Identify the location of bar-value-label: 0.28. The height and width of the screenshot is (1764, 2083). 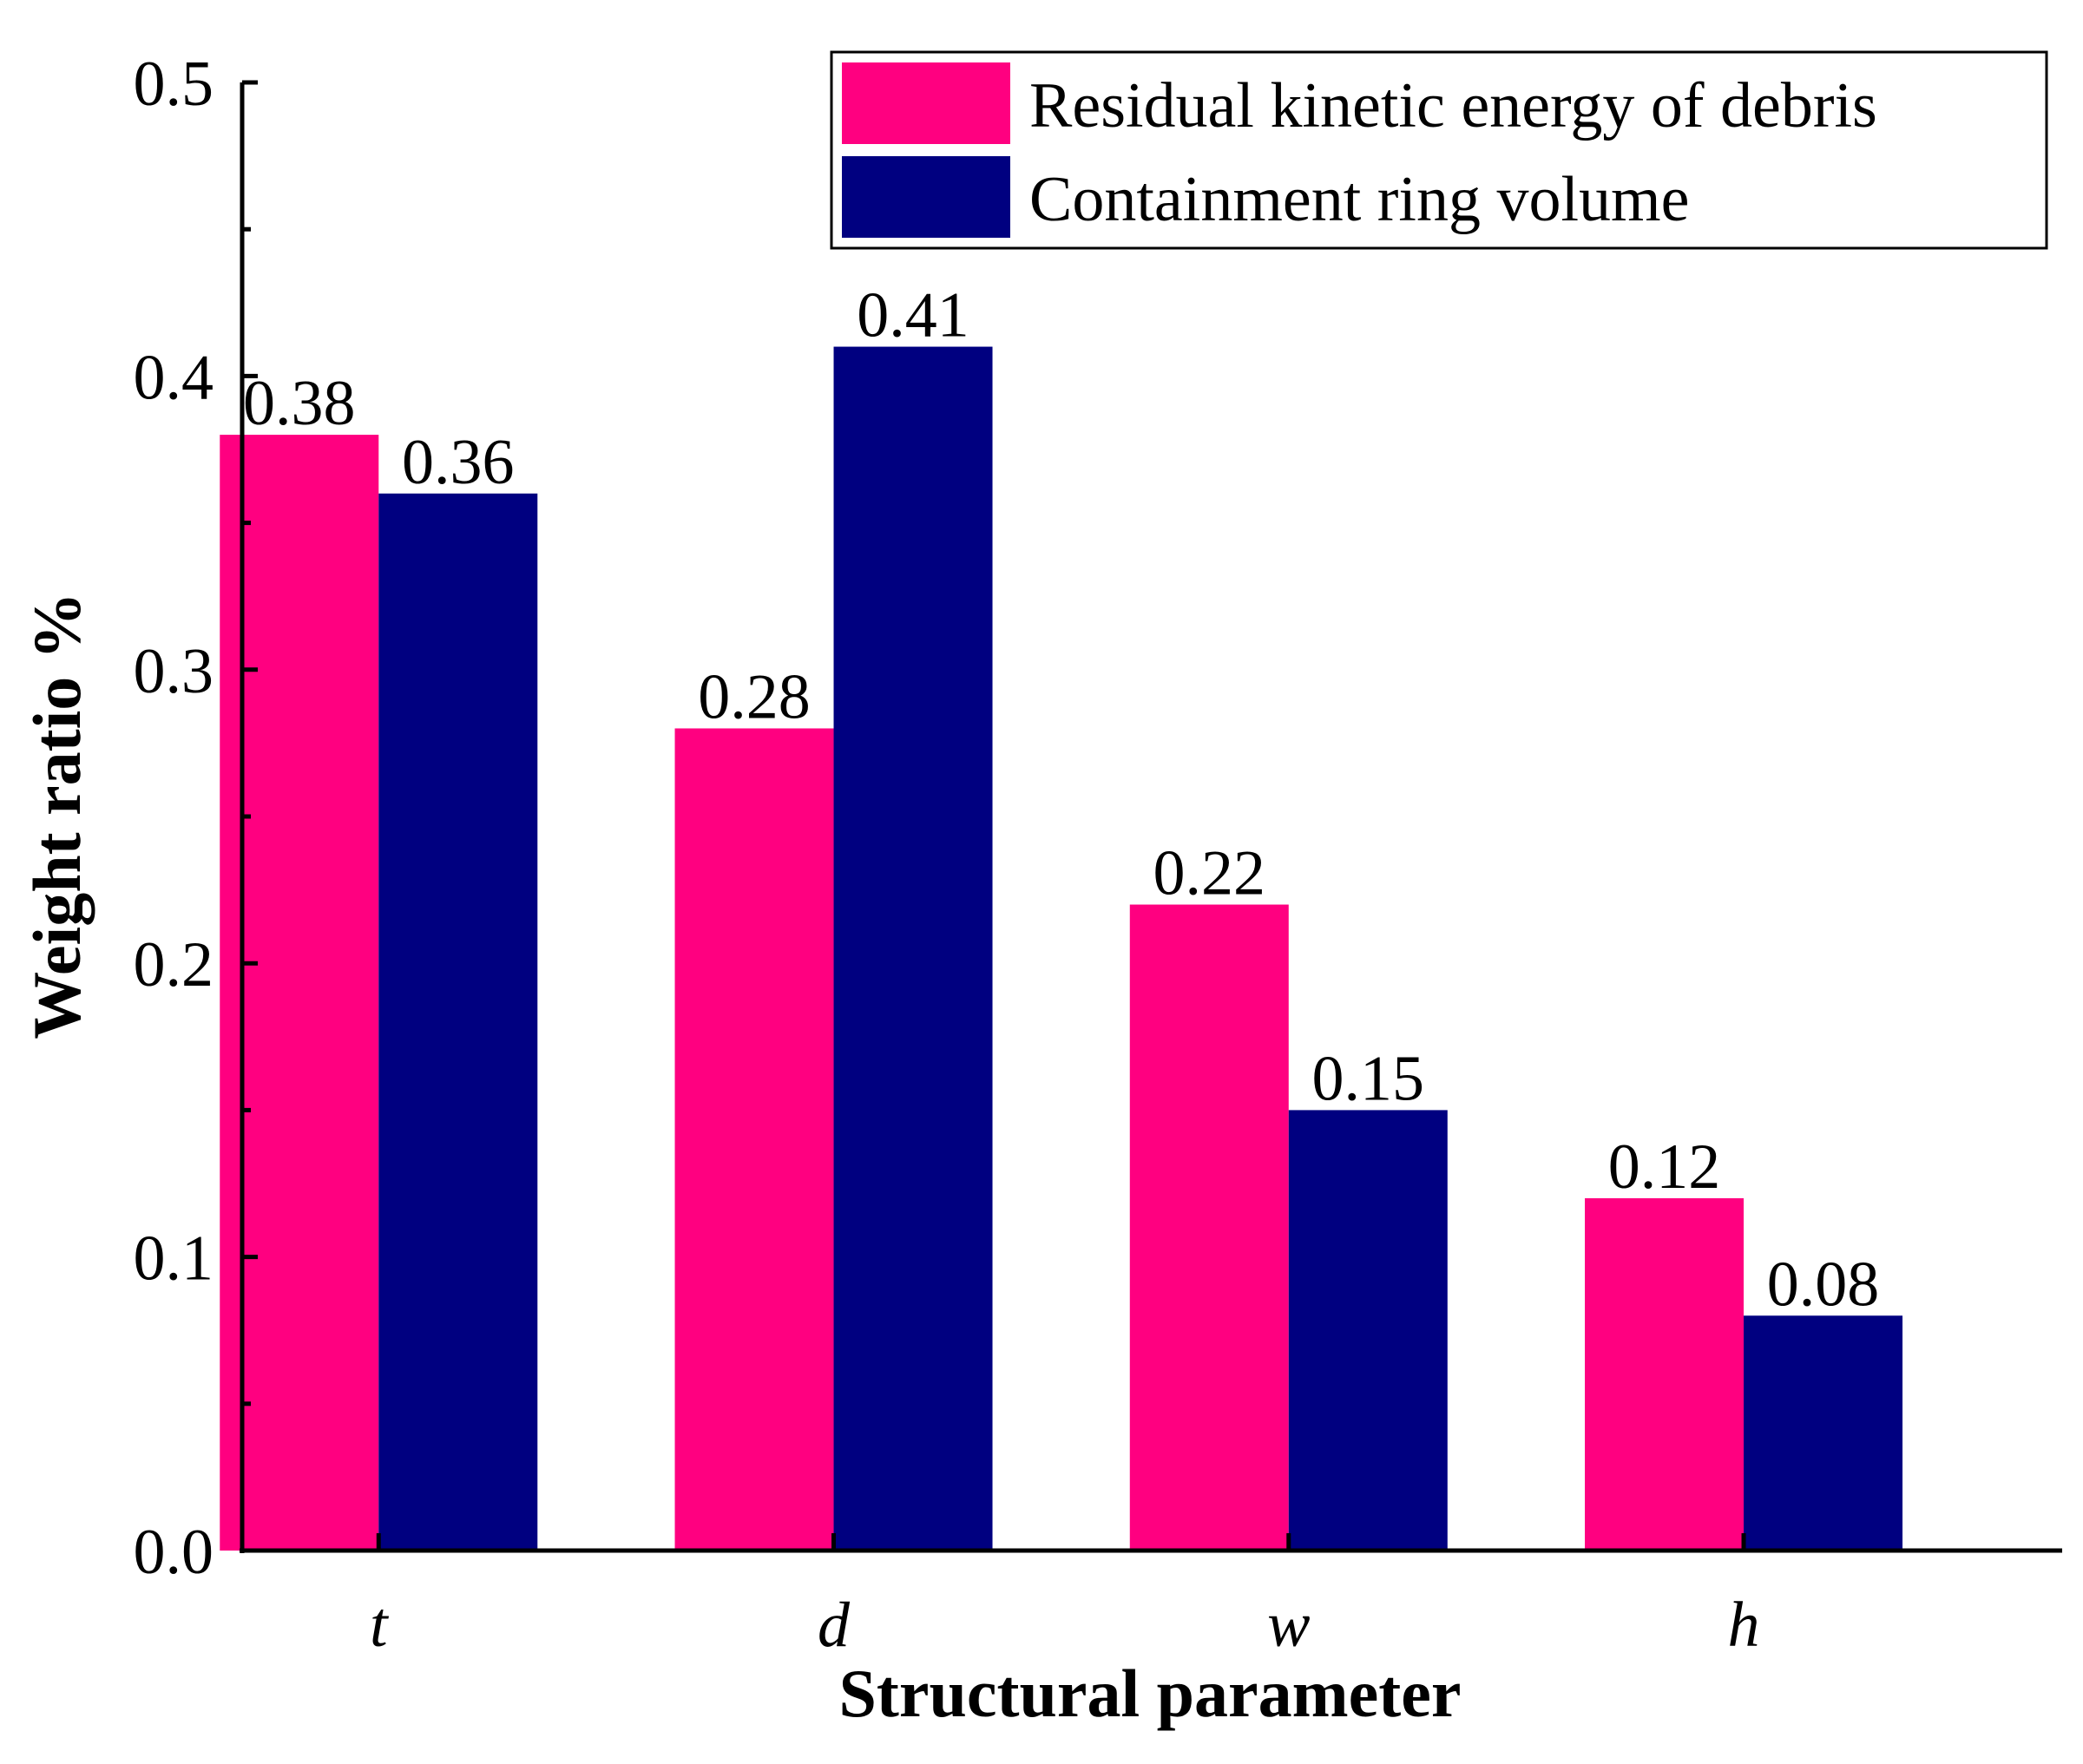
(755, 696).